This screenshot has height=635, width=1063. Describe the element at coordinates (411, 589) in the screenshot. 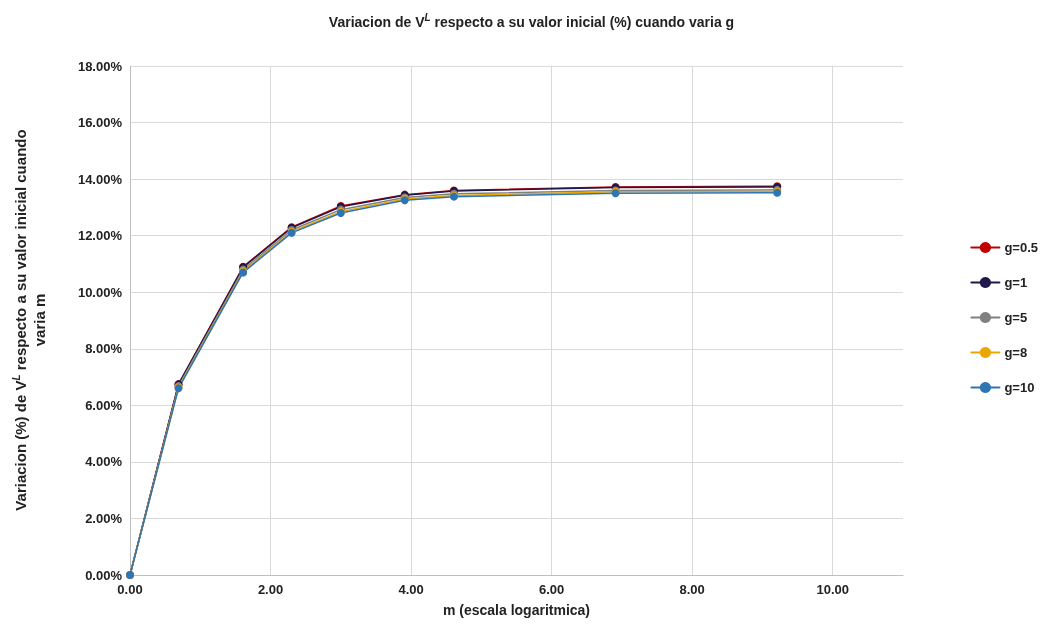

I see `x-tick-label: 4.00` at that location.